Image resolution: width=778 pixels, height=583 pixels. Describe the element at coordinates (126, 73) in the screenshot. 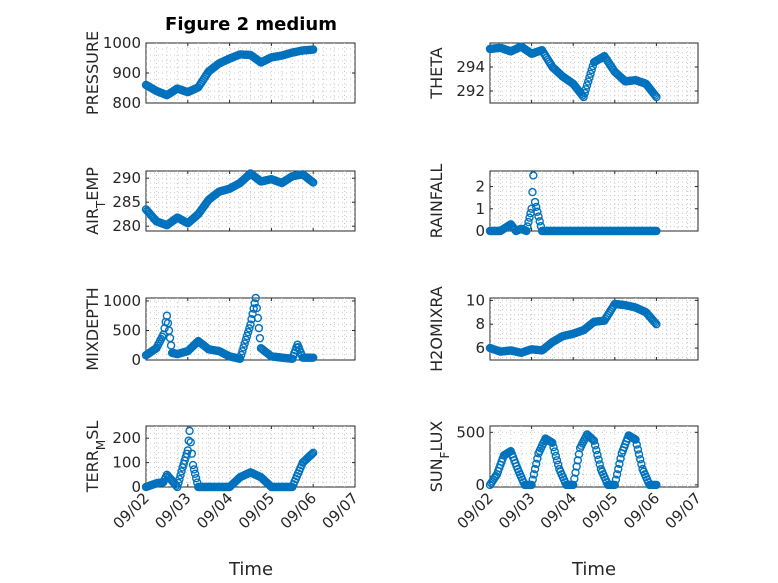

I see `y-tick-label: 900` at that location.